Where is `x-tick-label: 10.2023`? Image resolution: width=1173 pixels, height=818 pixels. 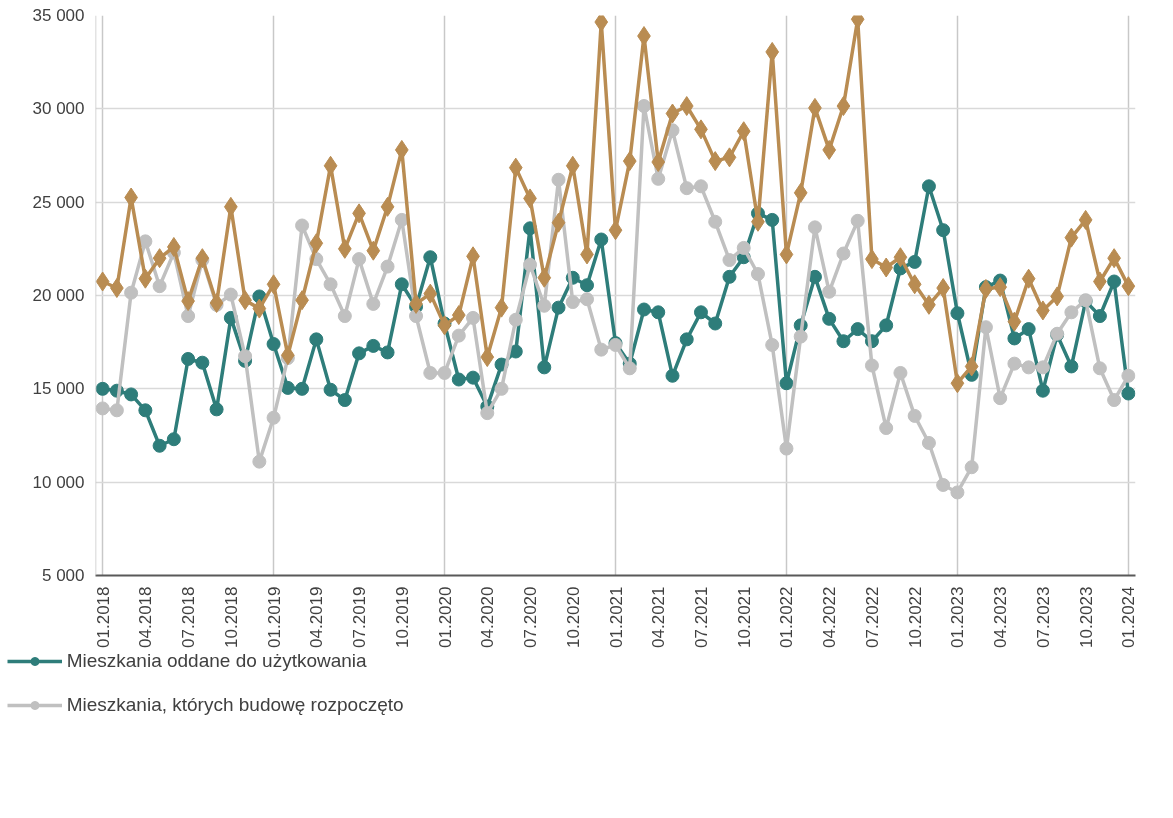
x-tick-label: 10.2023 is located at coordinates (1086, 617).